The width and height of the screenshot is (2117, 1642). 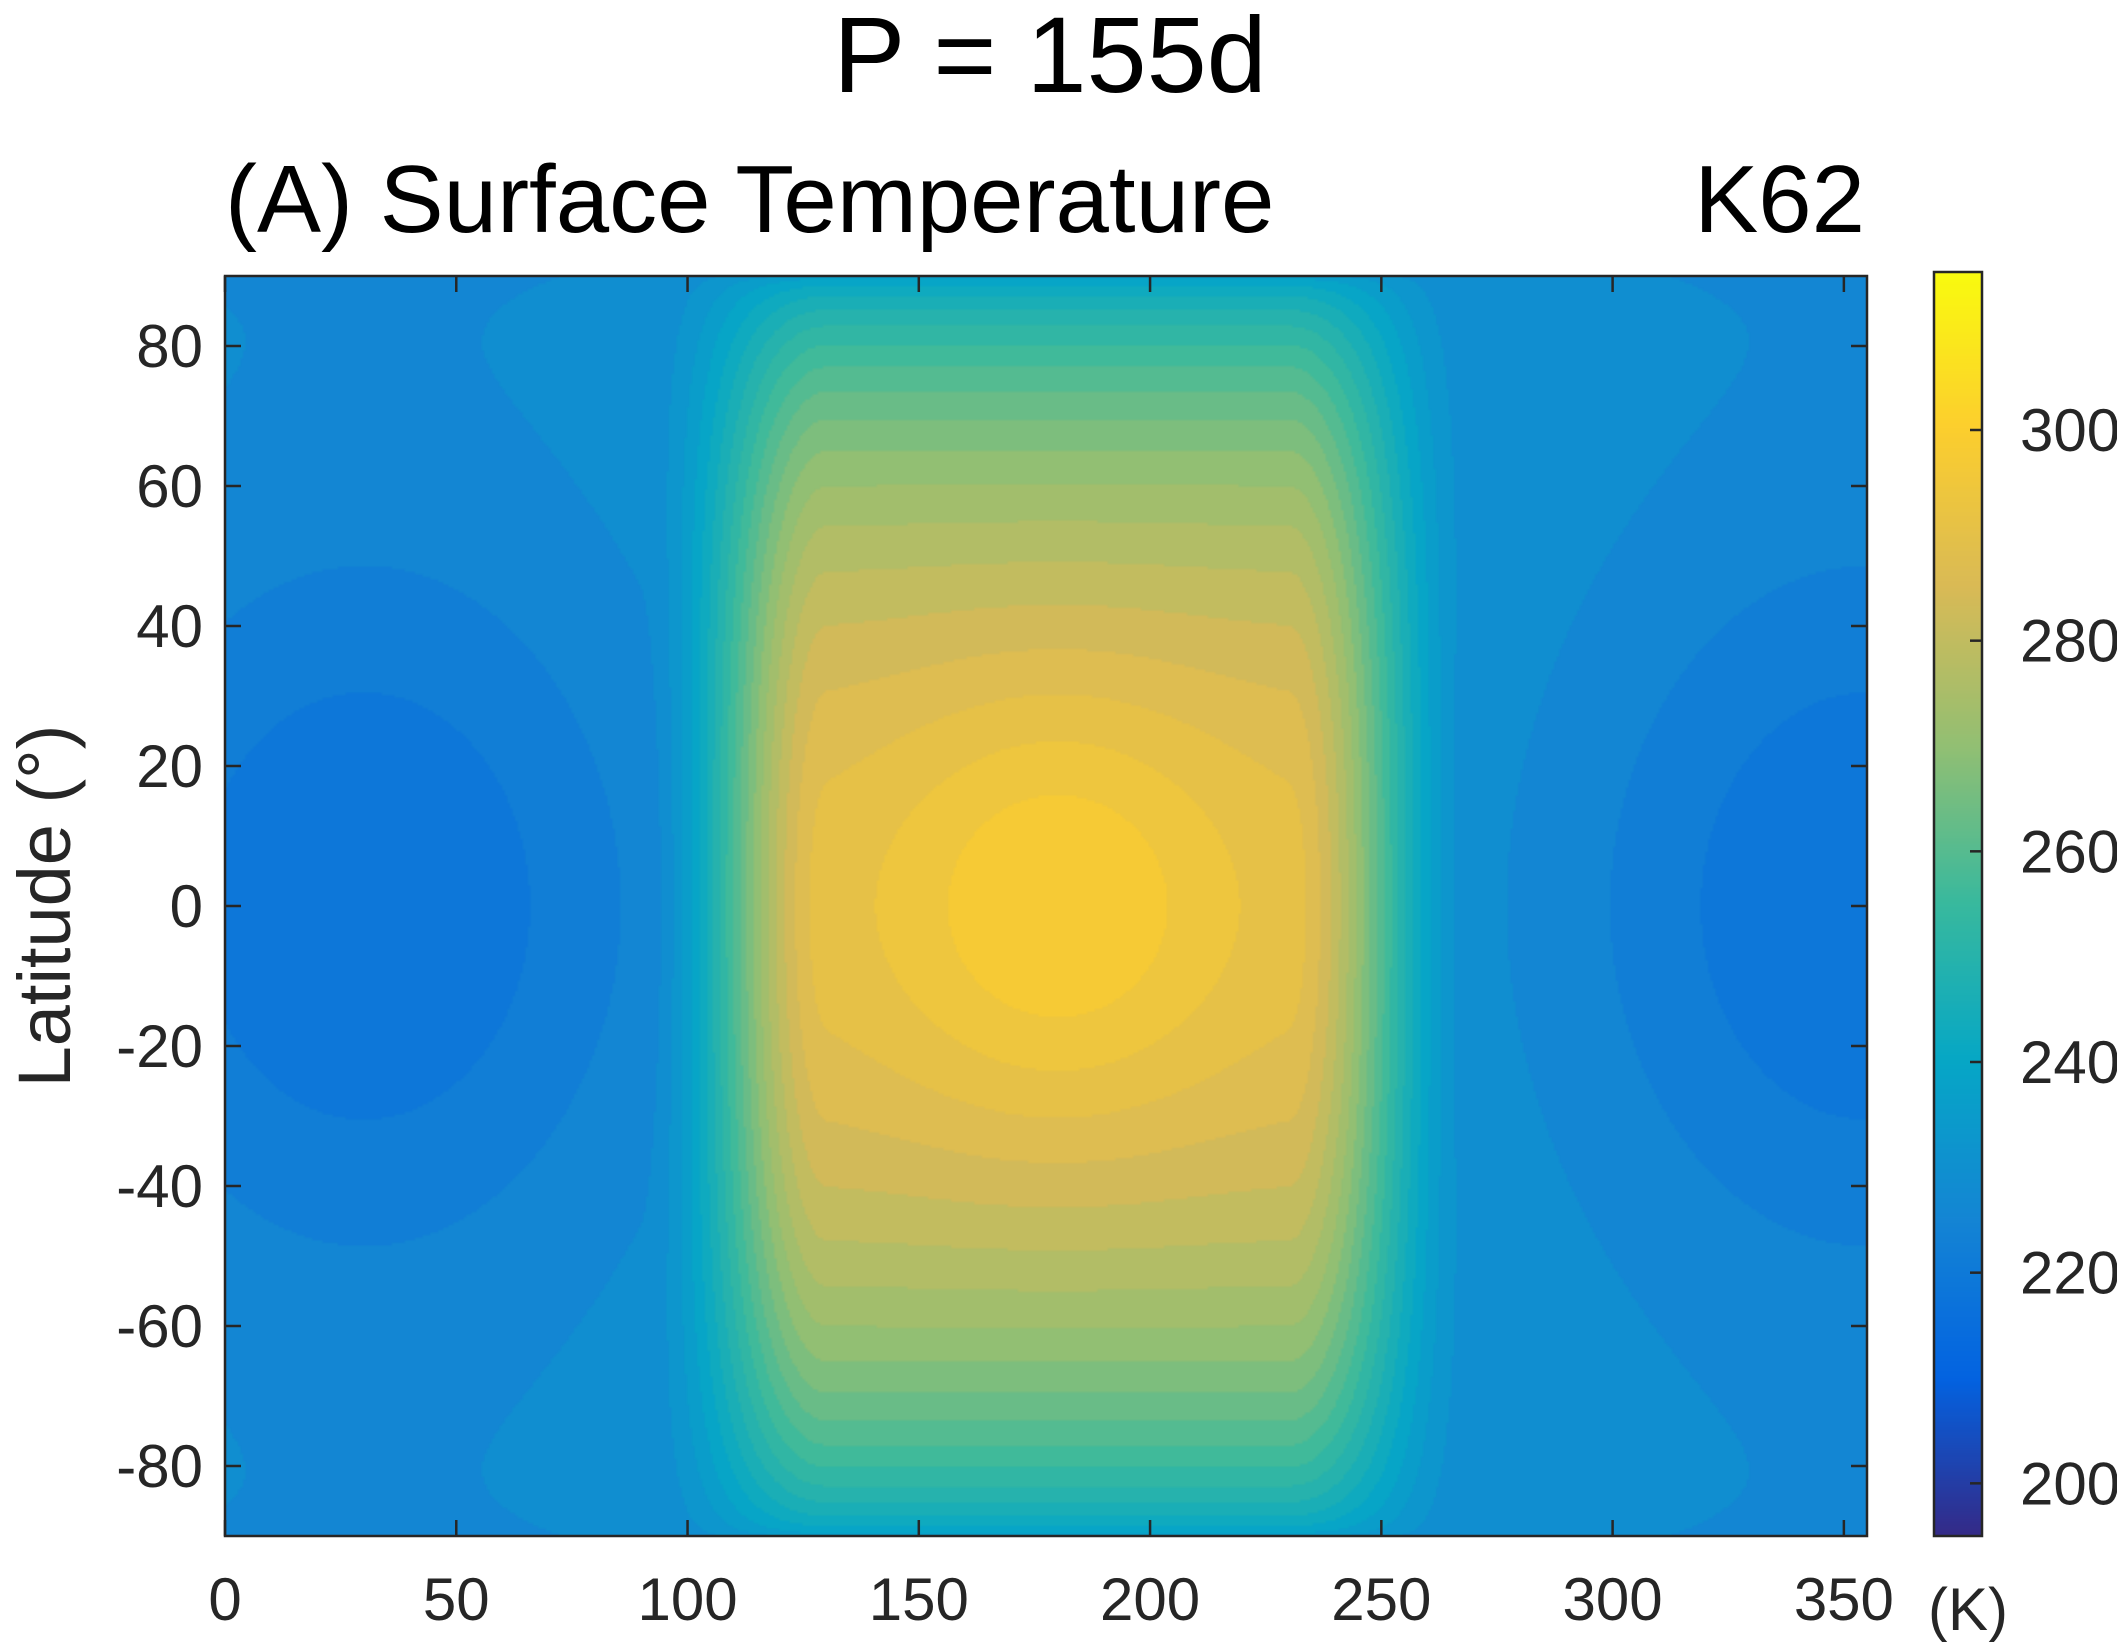 What do you see at coordinates (1779, 199) in the screenshot?
I see `panel-tag: K62` at bounding box center [1779, 199].